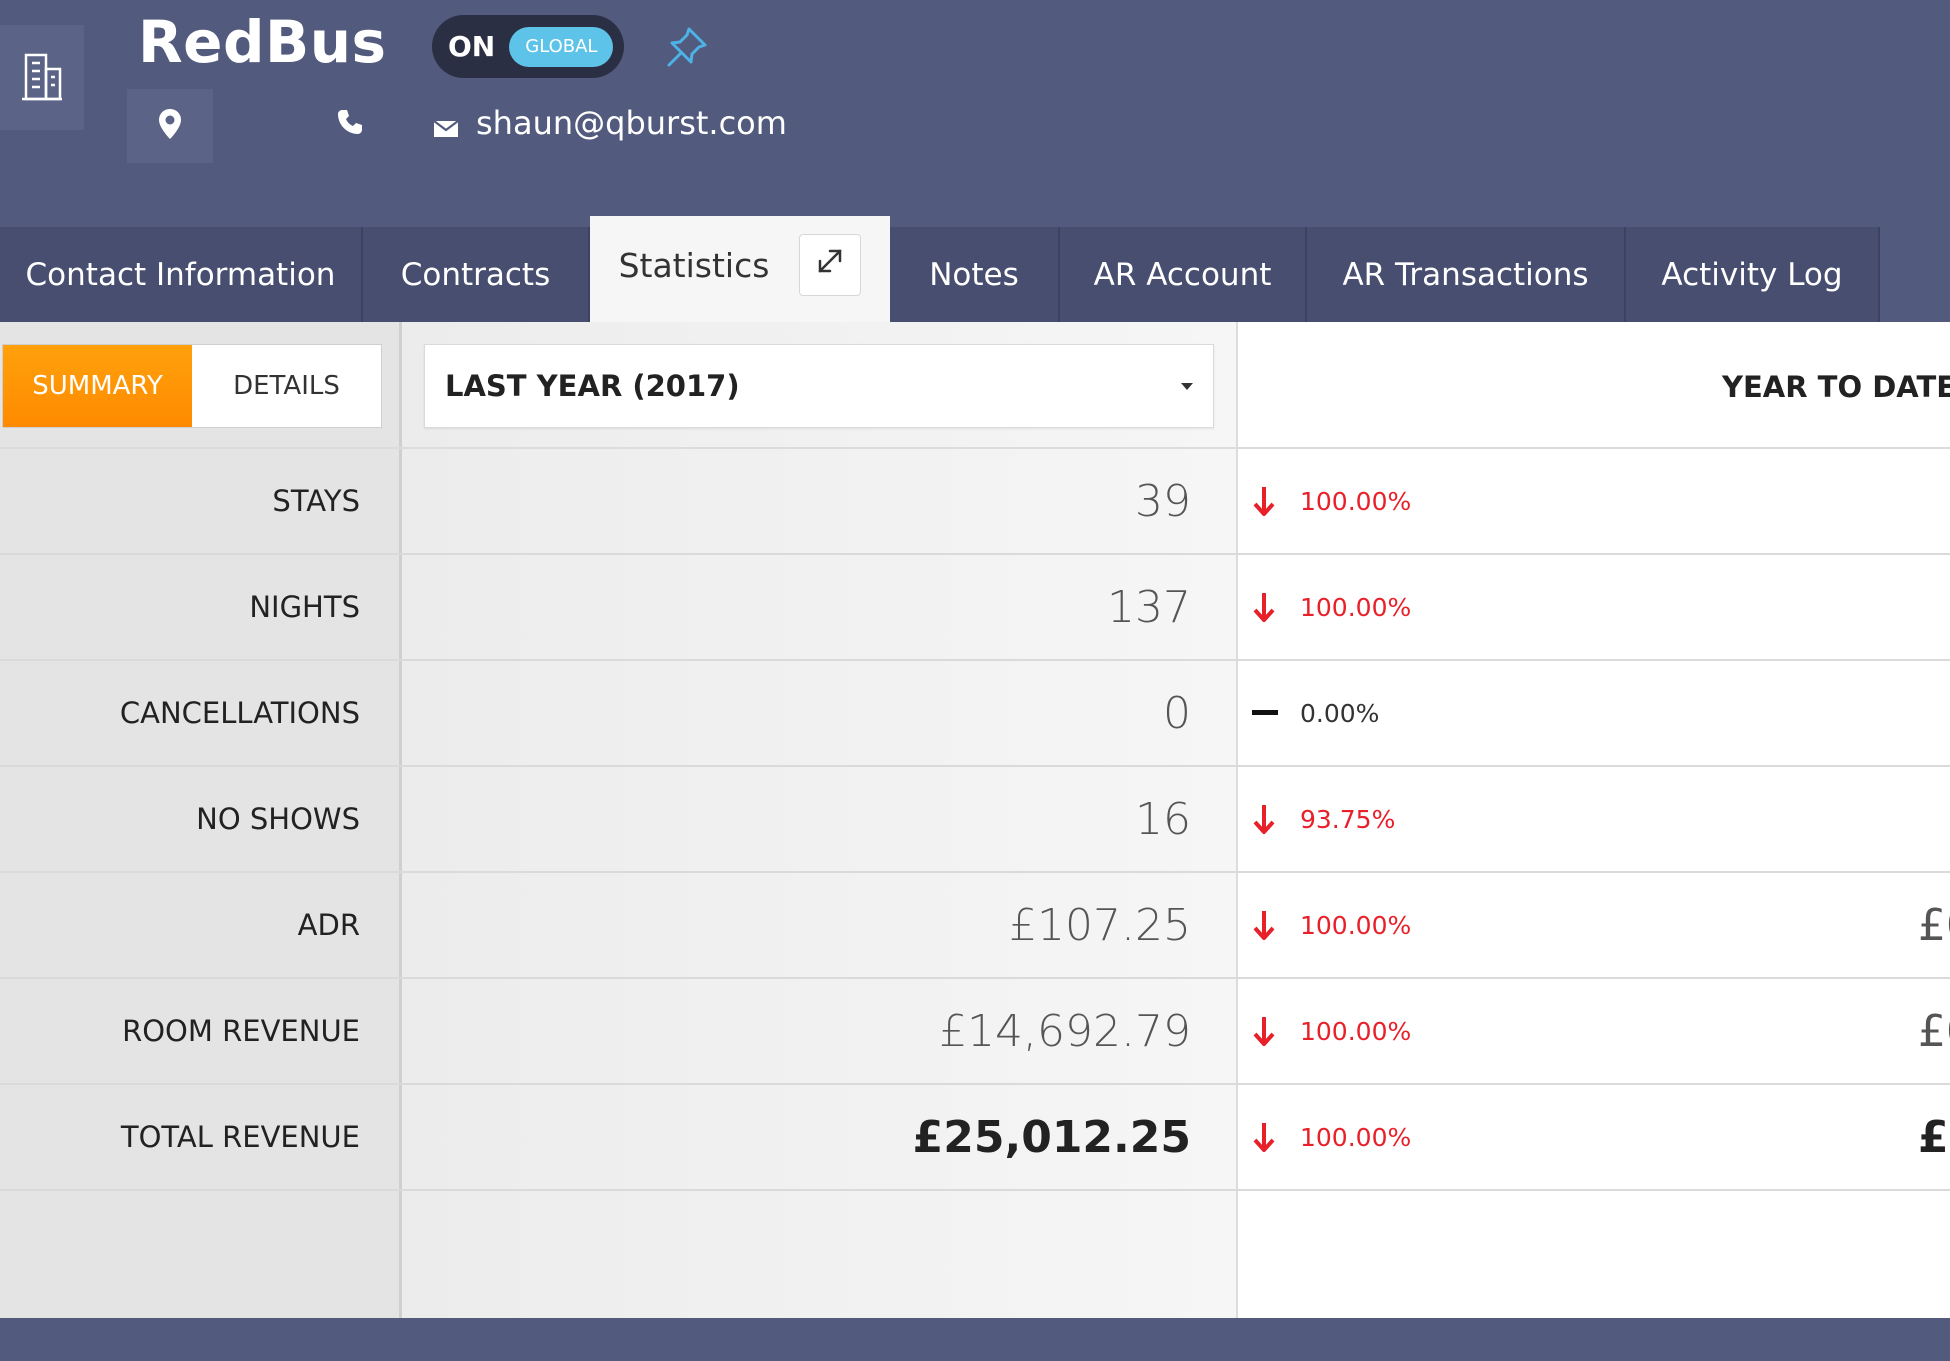 The width and height of the screenshot is (1950, 1361). I want to click on tab-label: AR Account, so click(1182, 274).